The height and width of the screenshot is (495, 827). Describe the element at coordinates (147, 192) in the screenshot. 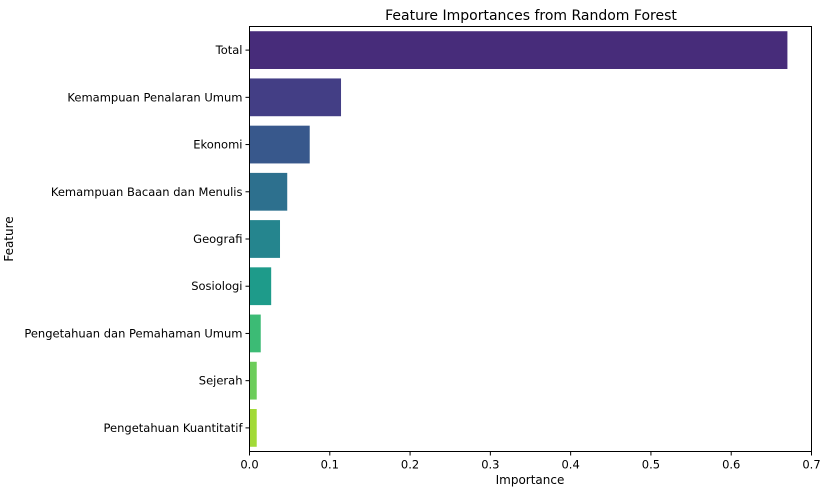

I see `y-tick-label: Kemampuan Bacaan dan Menulis` at that location.